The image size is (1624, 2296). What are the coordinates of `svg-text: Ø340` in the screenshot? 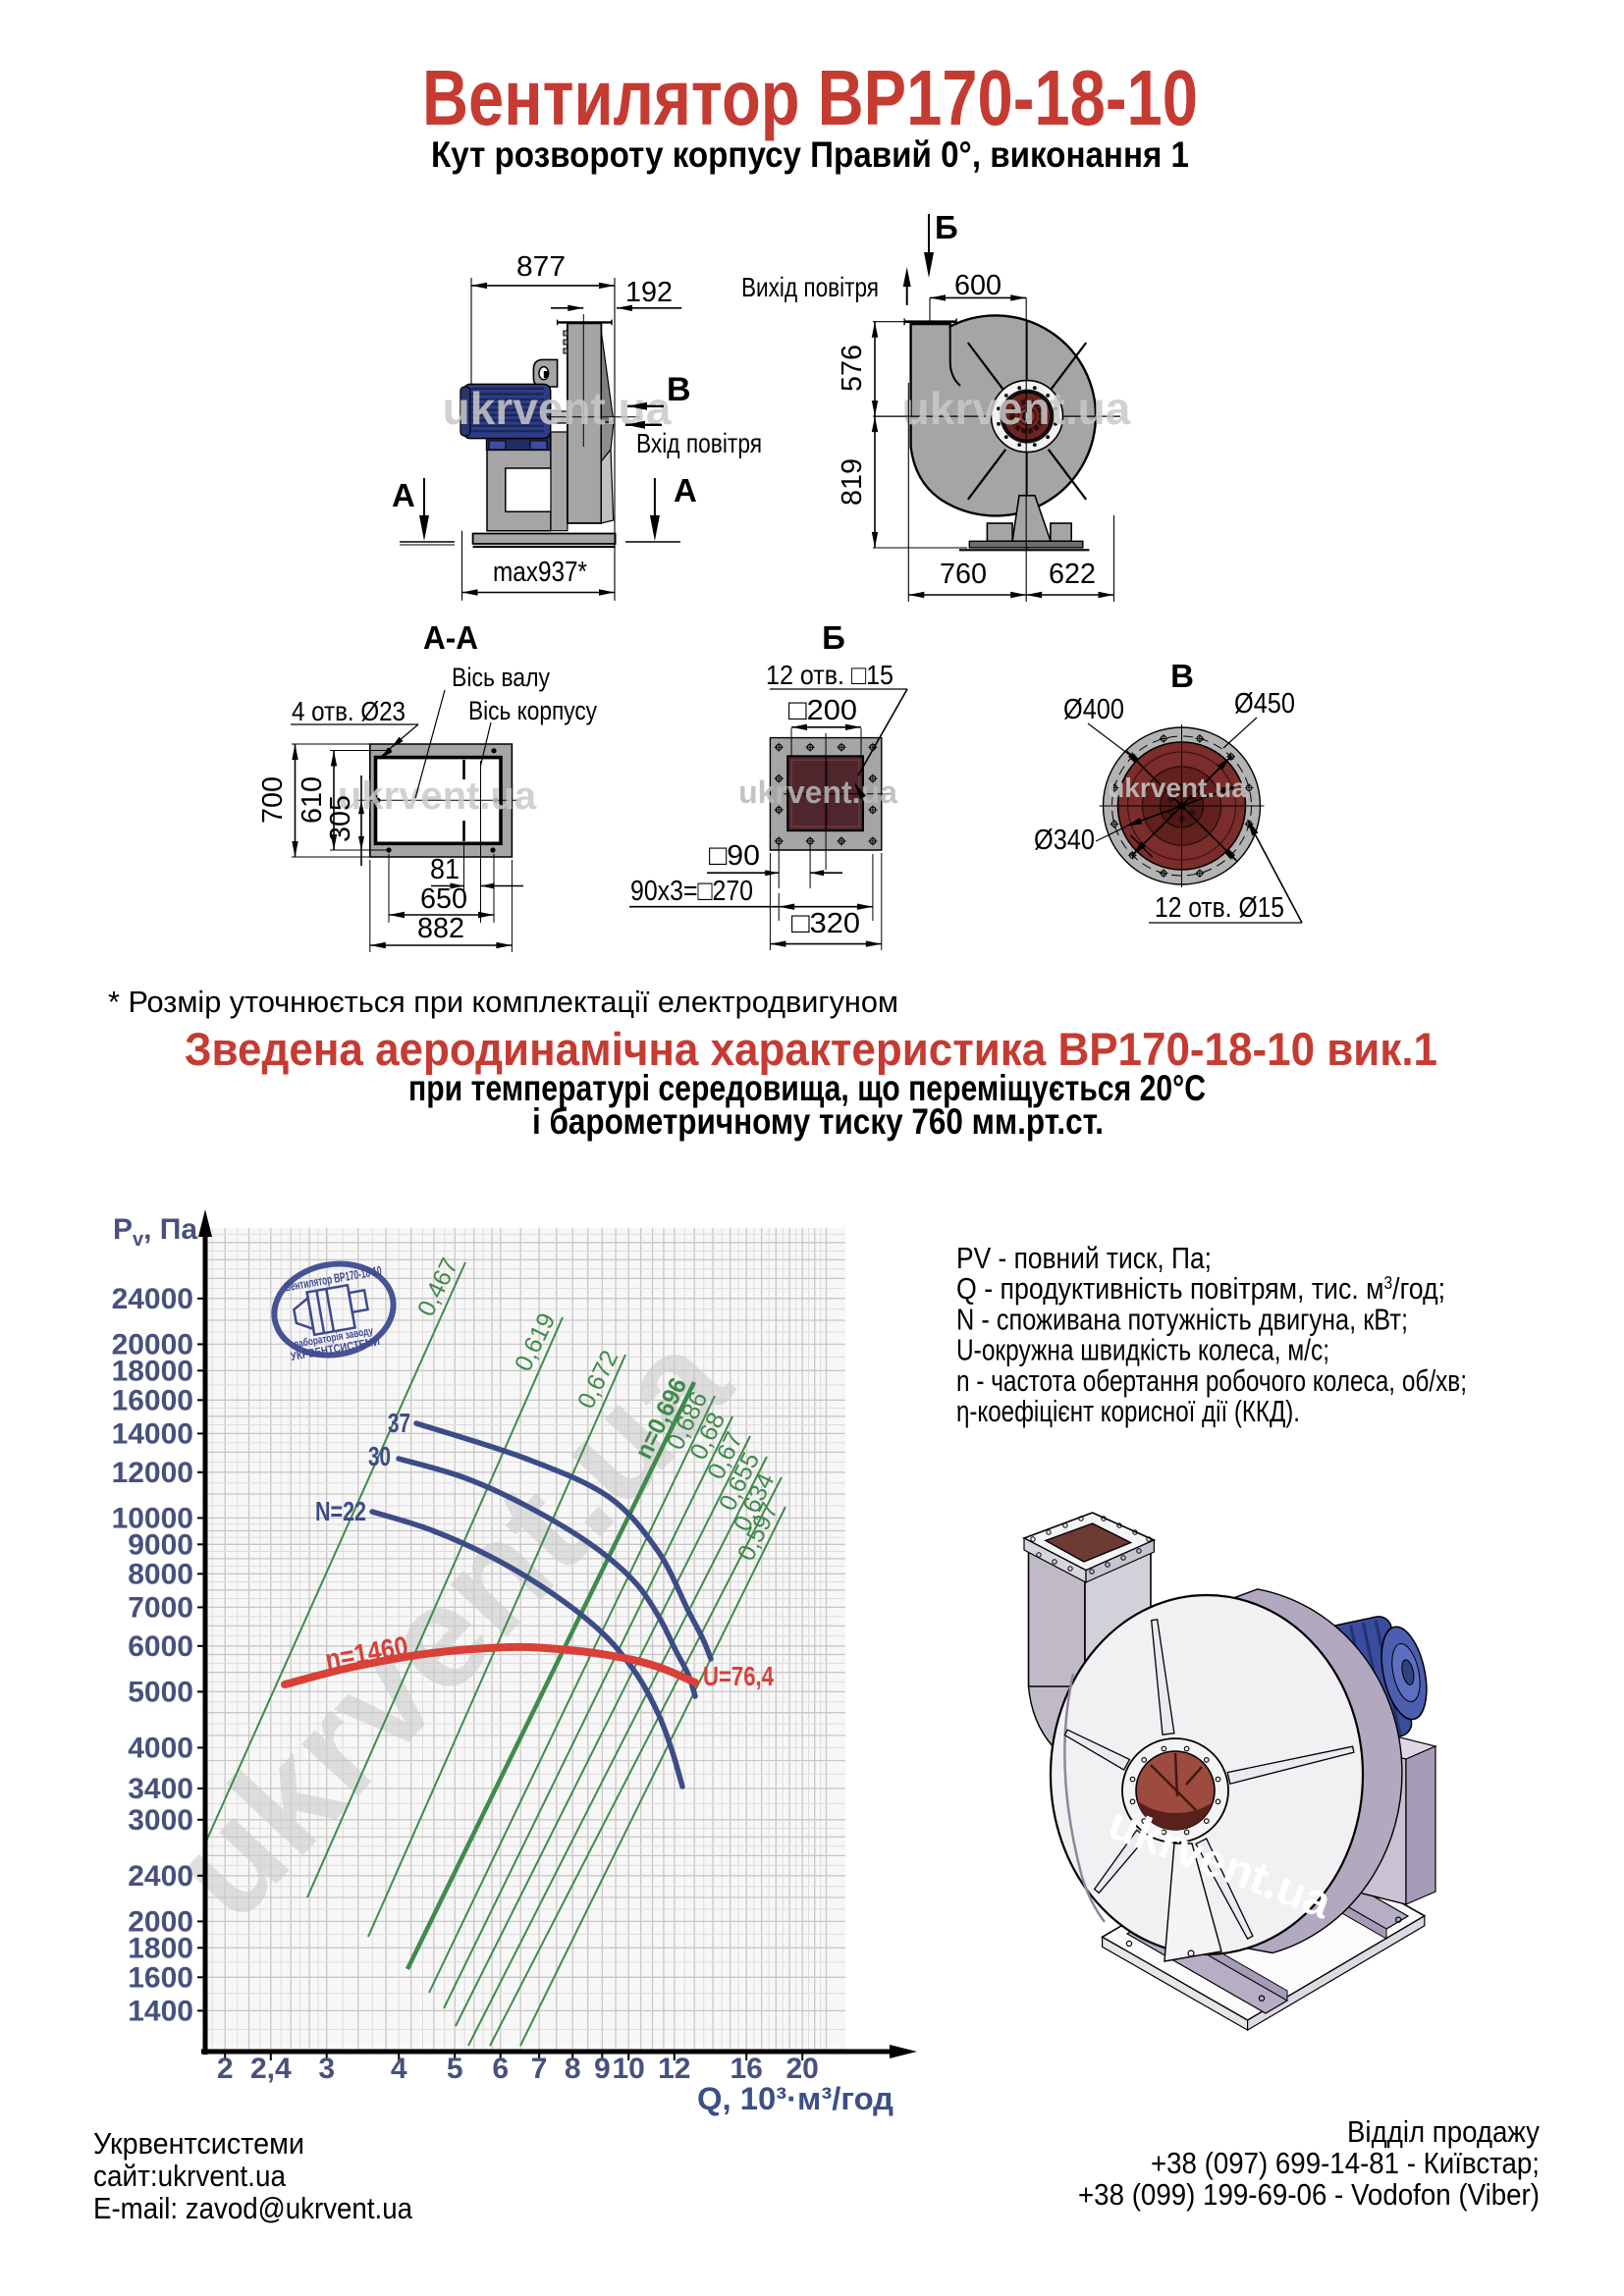 It's located at (1064, 841).